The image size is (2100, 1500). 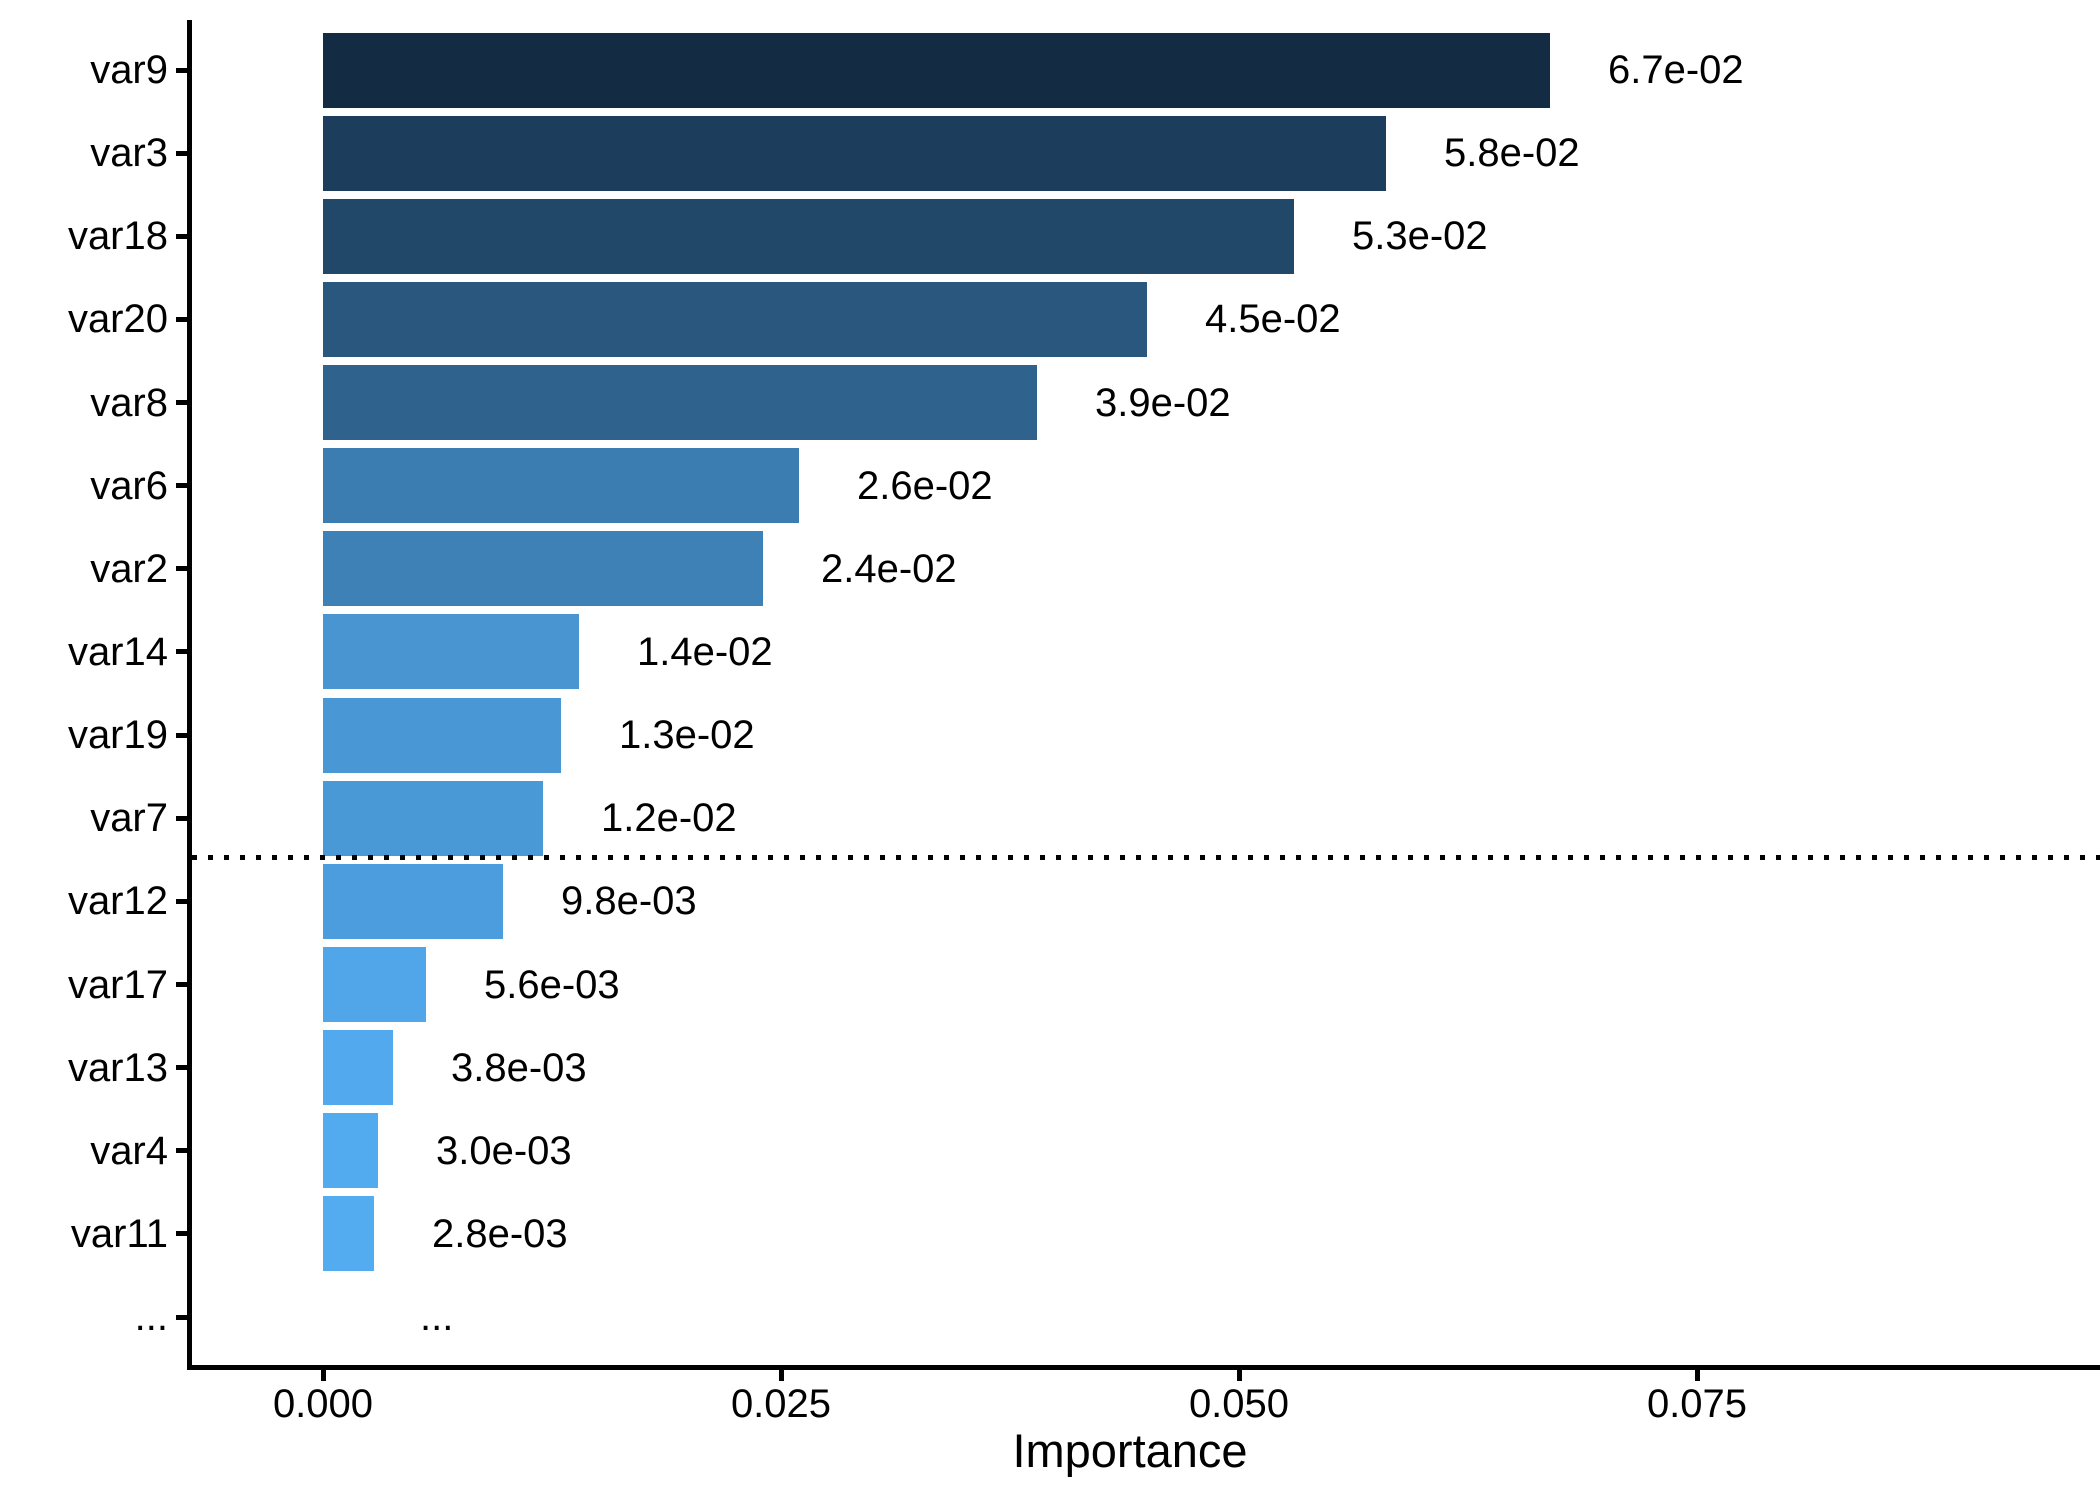 What do you see at coordinates (925, 485) in the screenshot?
I see `value-label-var6: 2.6e-02` at bounding box center [925, 485].